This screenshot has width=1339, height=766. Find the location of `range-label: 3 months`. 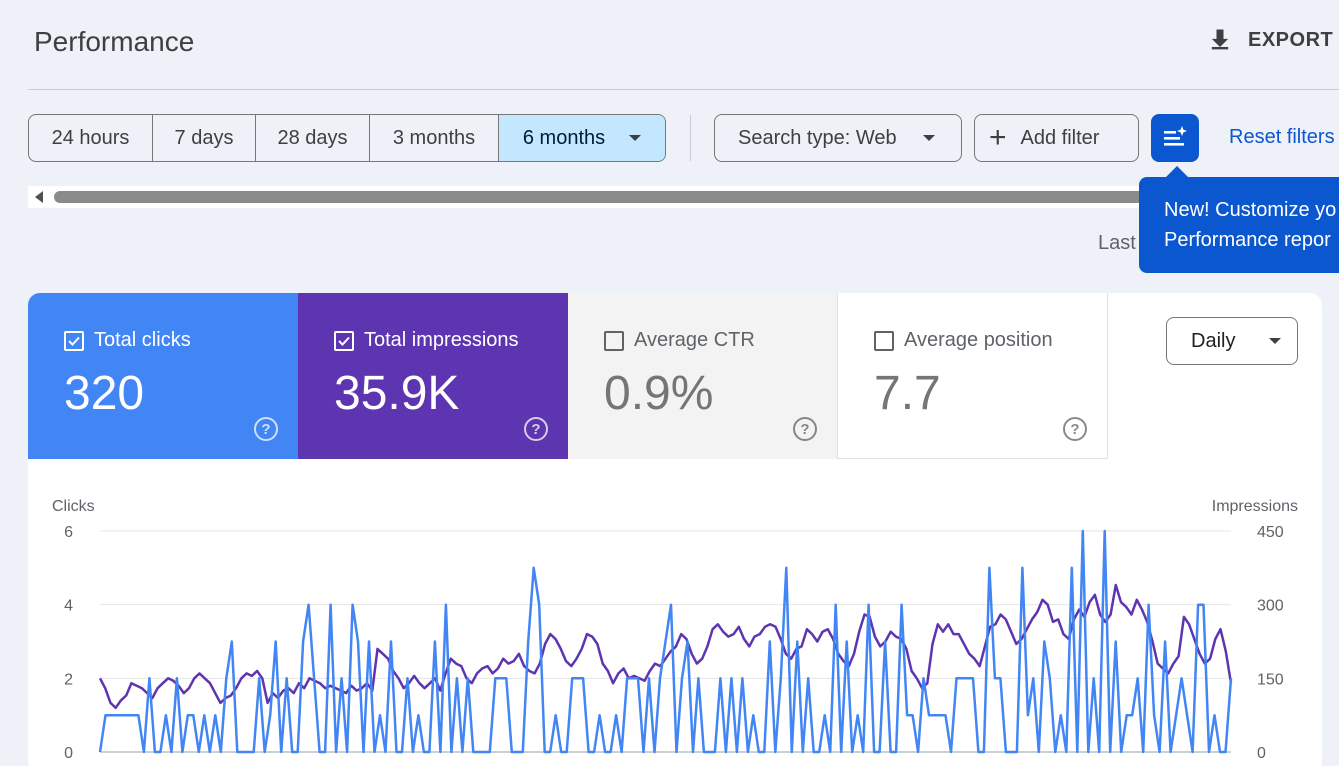

range-label: 3 months is located at coordinates (434, 137).